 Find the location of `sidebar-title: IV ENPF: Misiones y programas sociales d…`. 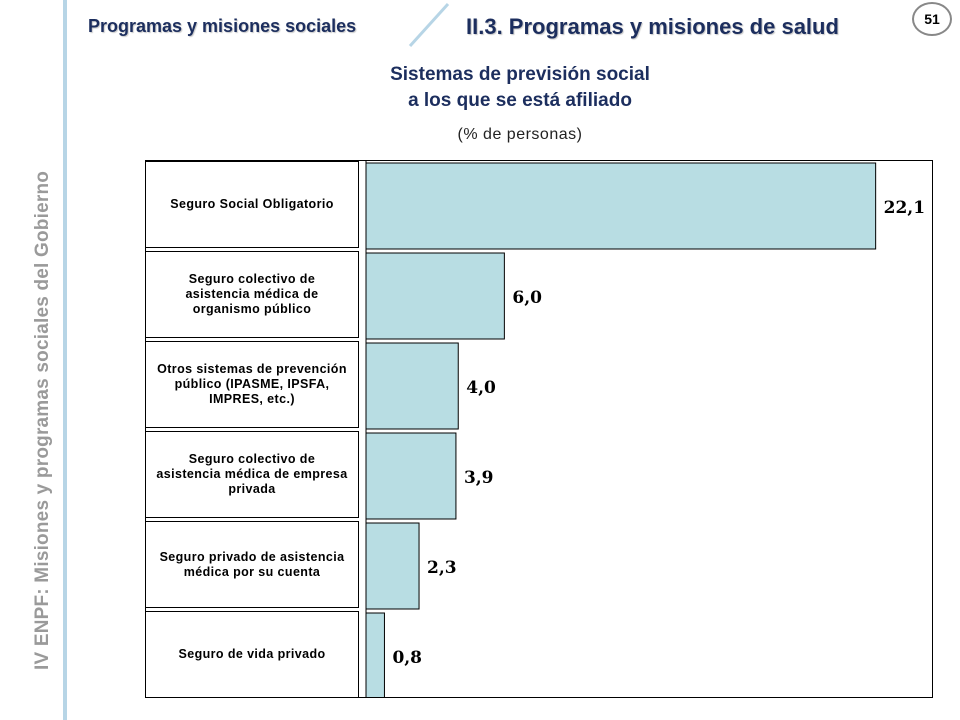

sidebar-title: IV ENPF: Misiones y programas sociales d… is located at coordinates (42, 420).